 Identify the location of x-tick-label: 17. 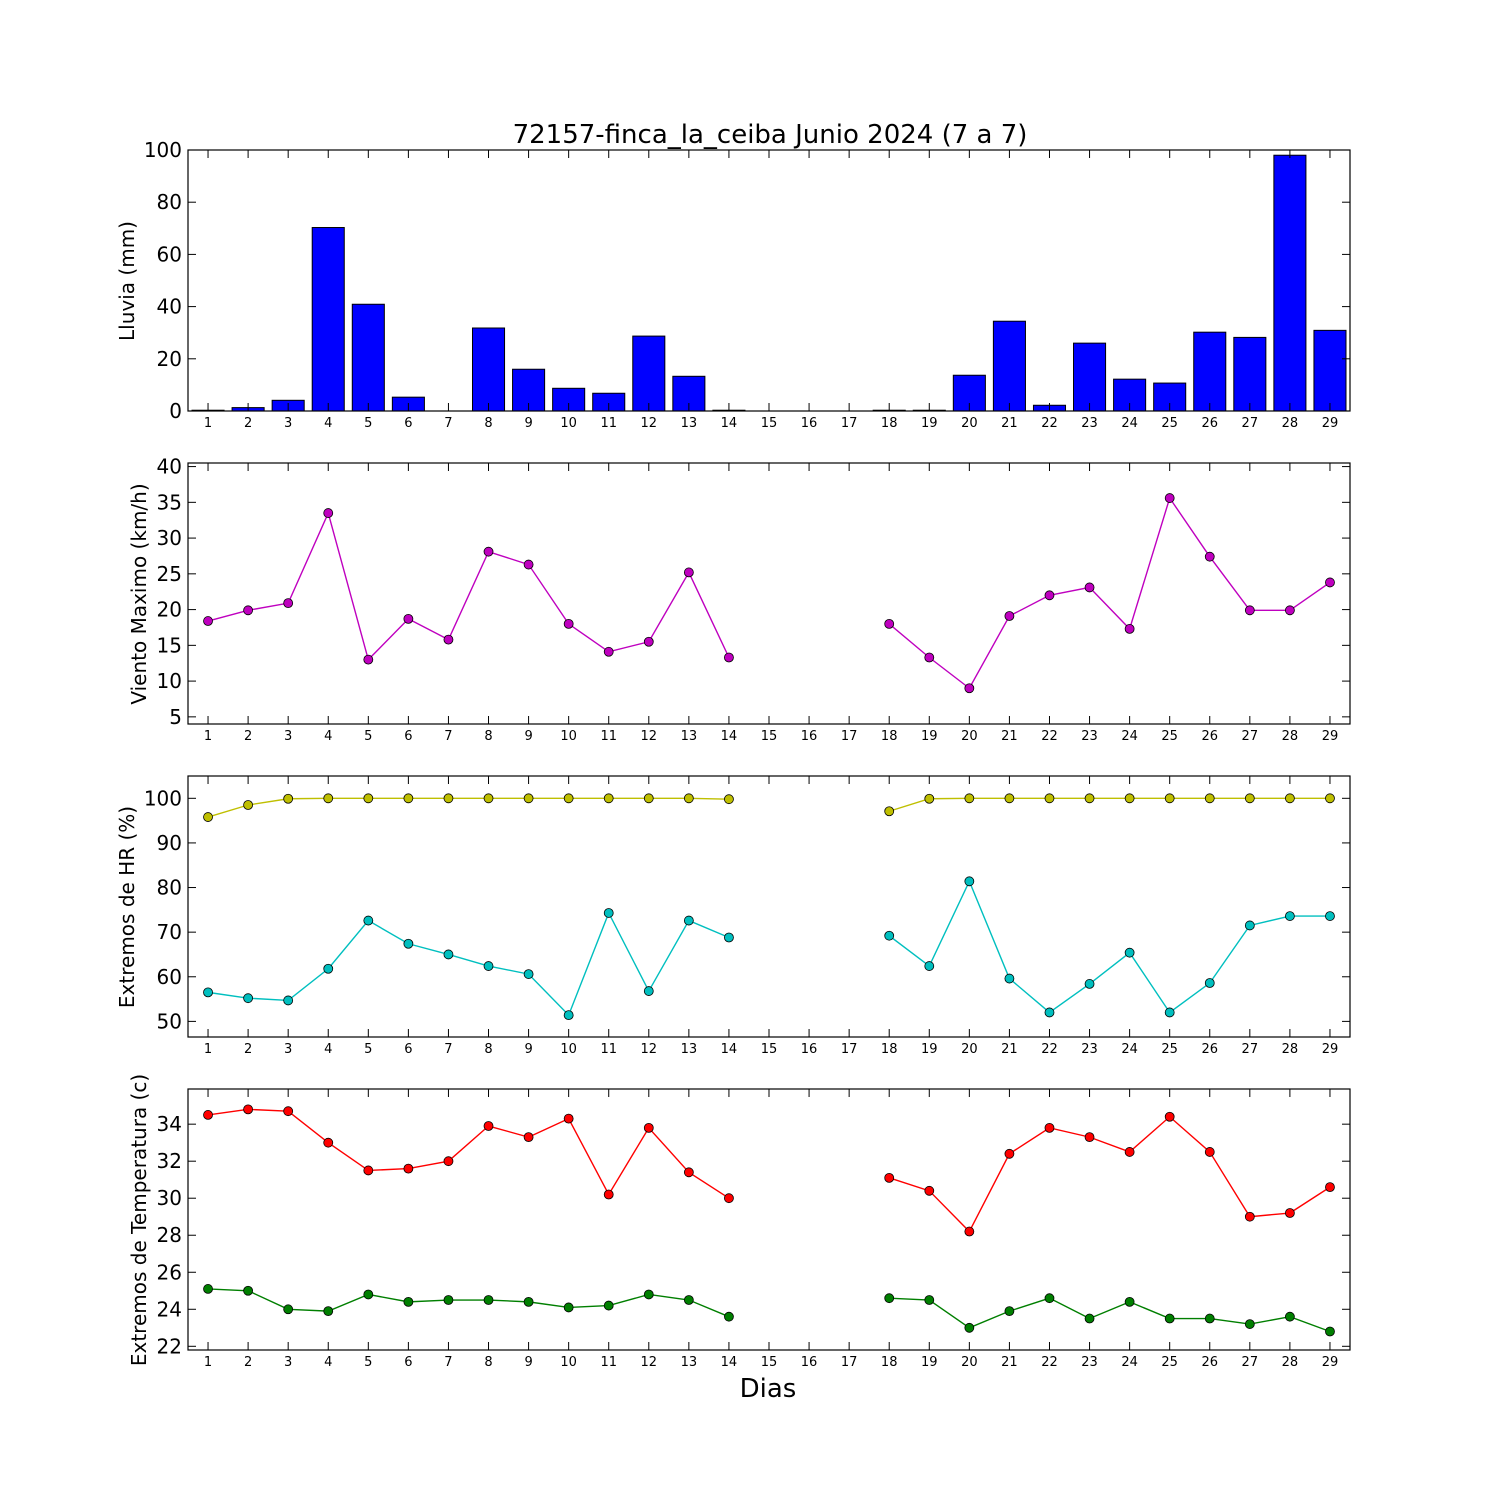
(849, 736).